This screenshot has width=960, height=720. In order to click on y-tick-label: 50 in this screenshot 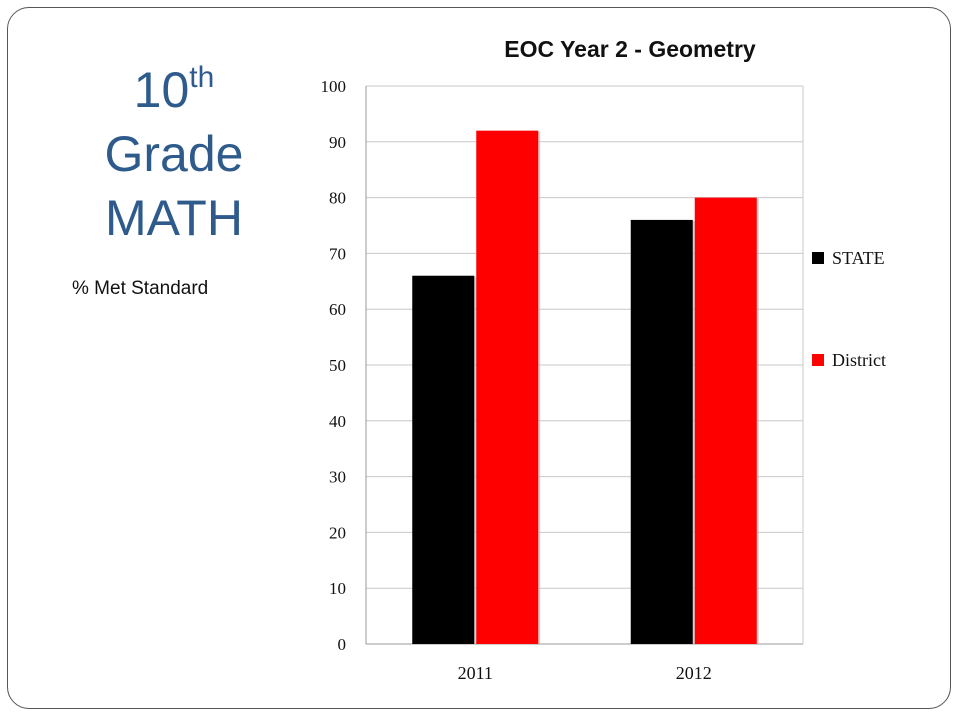, I will do `click(337, 365)`.